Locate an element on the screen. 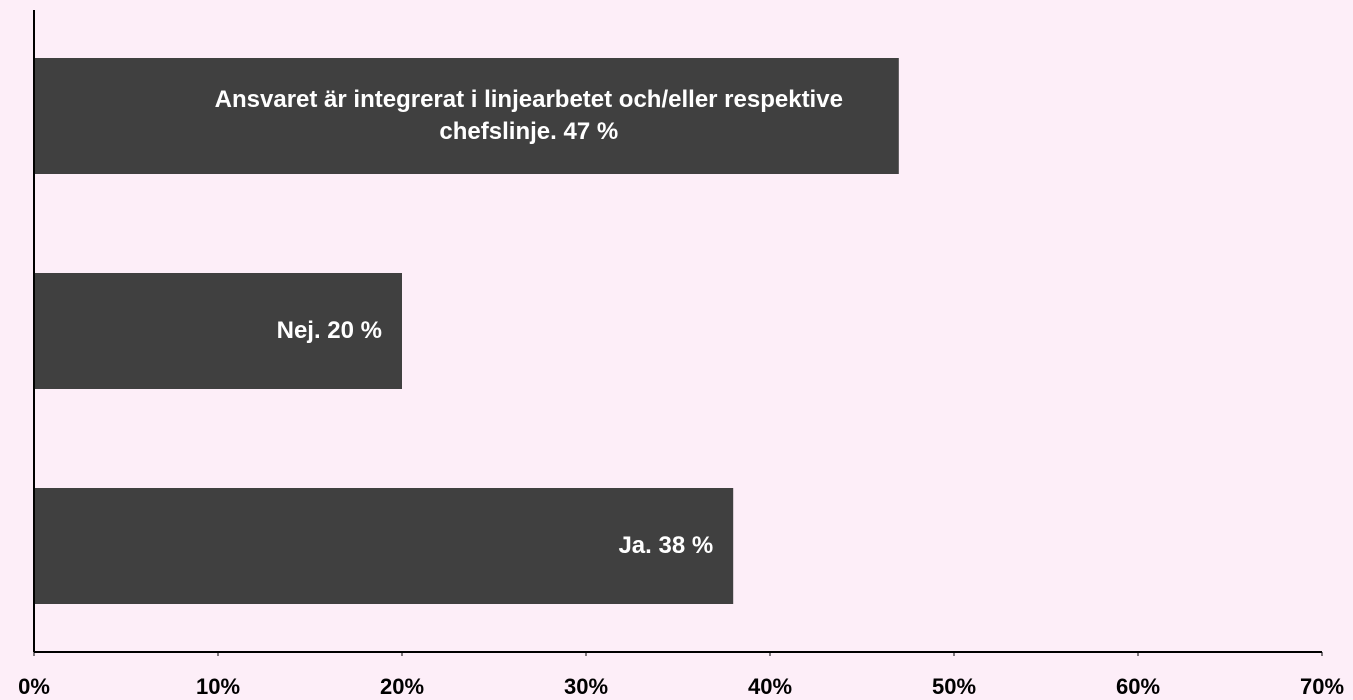 The image size is (1353, 700). x-tick-label: 70% is located at coordinates (1322, 686).